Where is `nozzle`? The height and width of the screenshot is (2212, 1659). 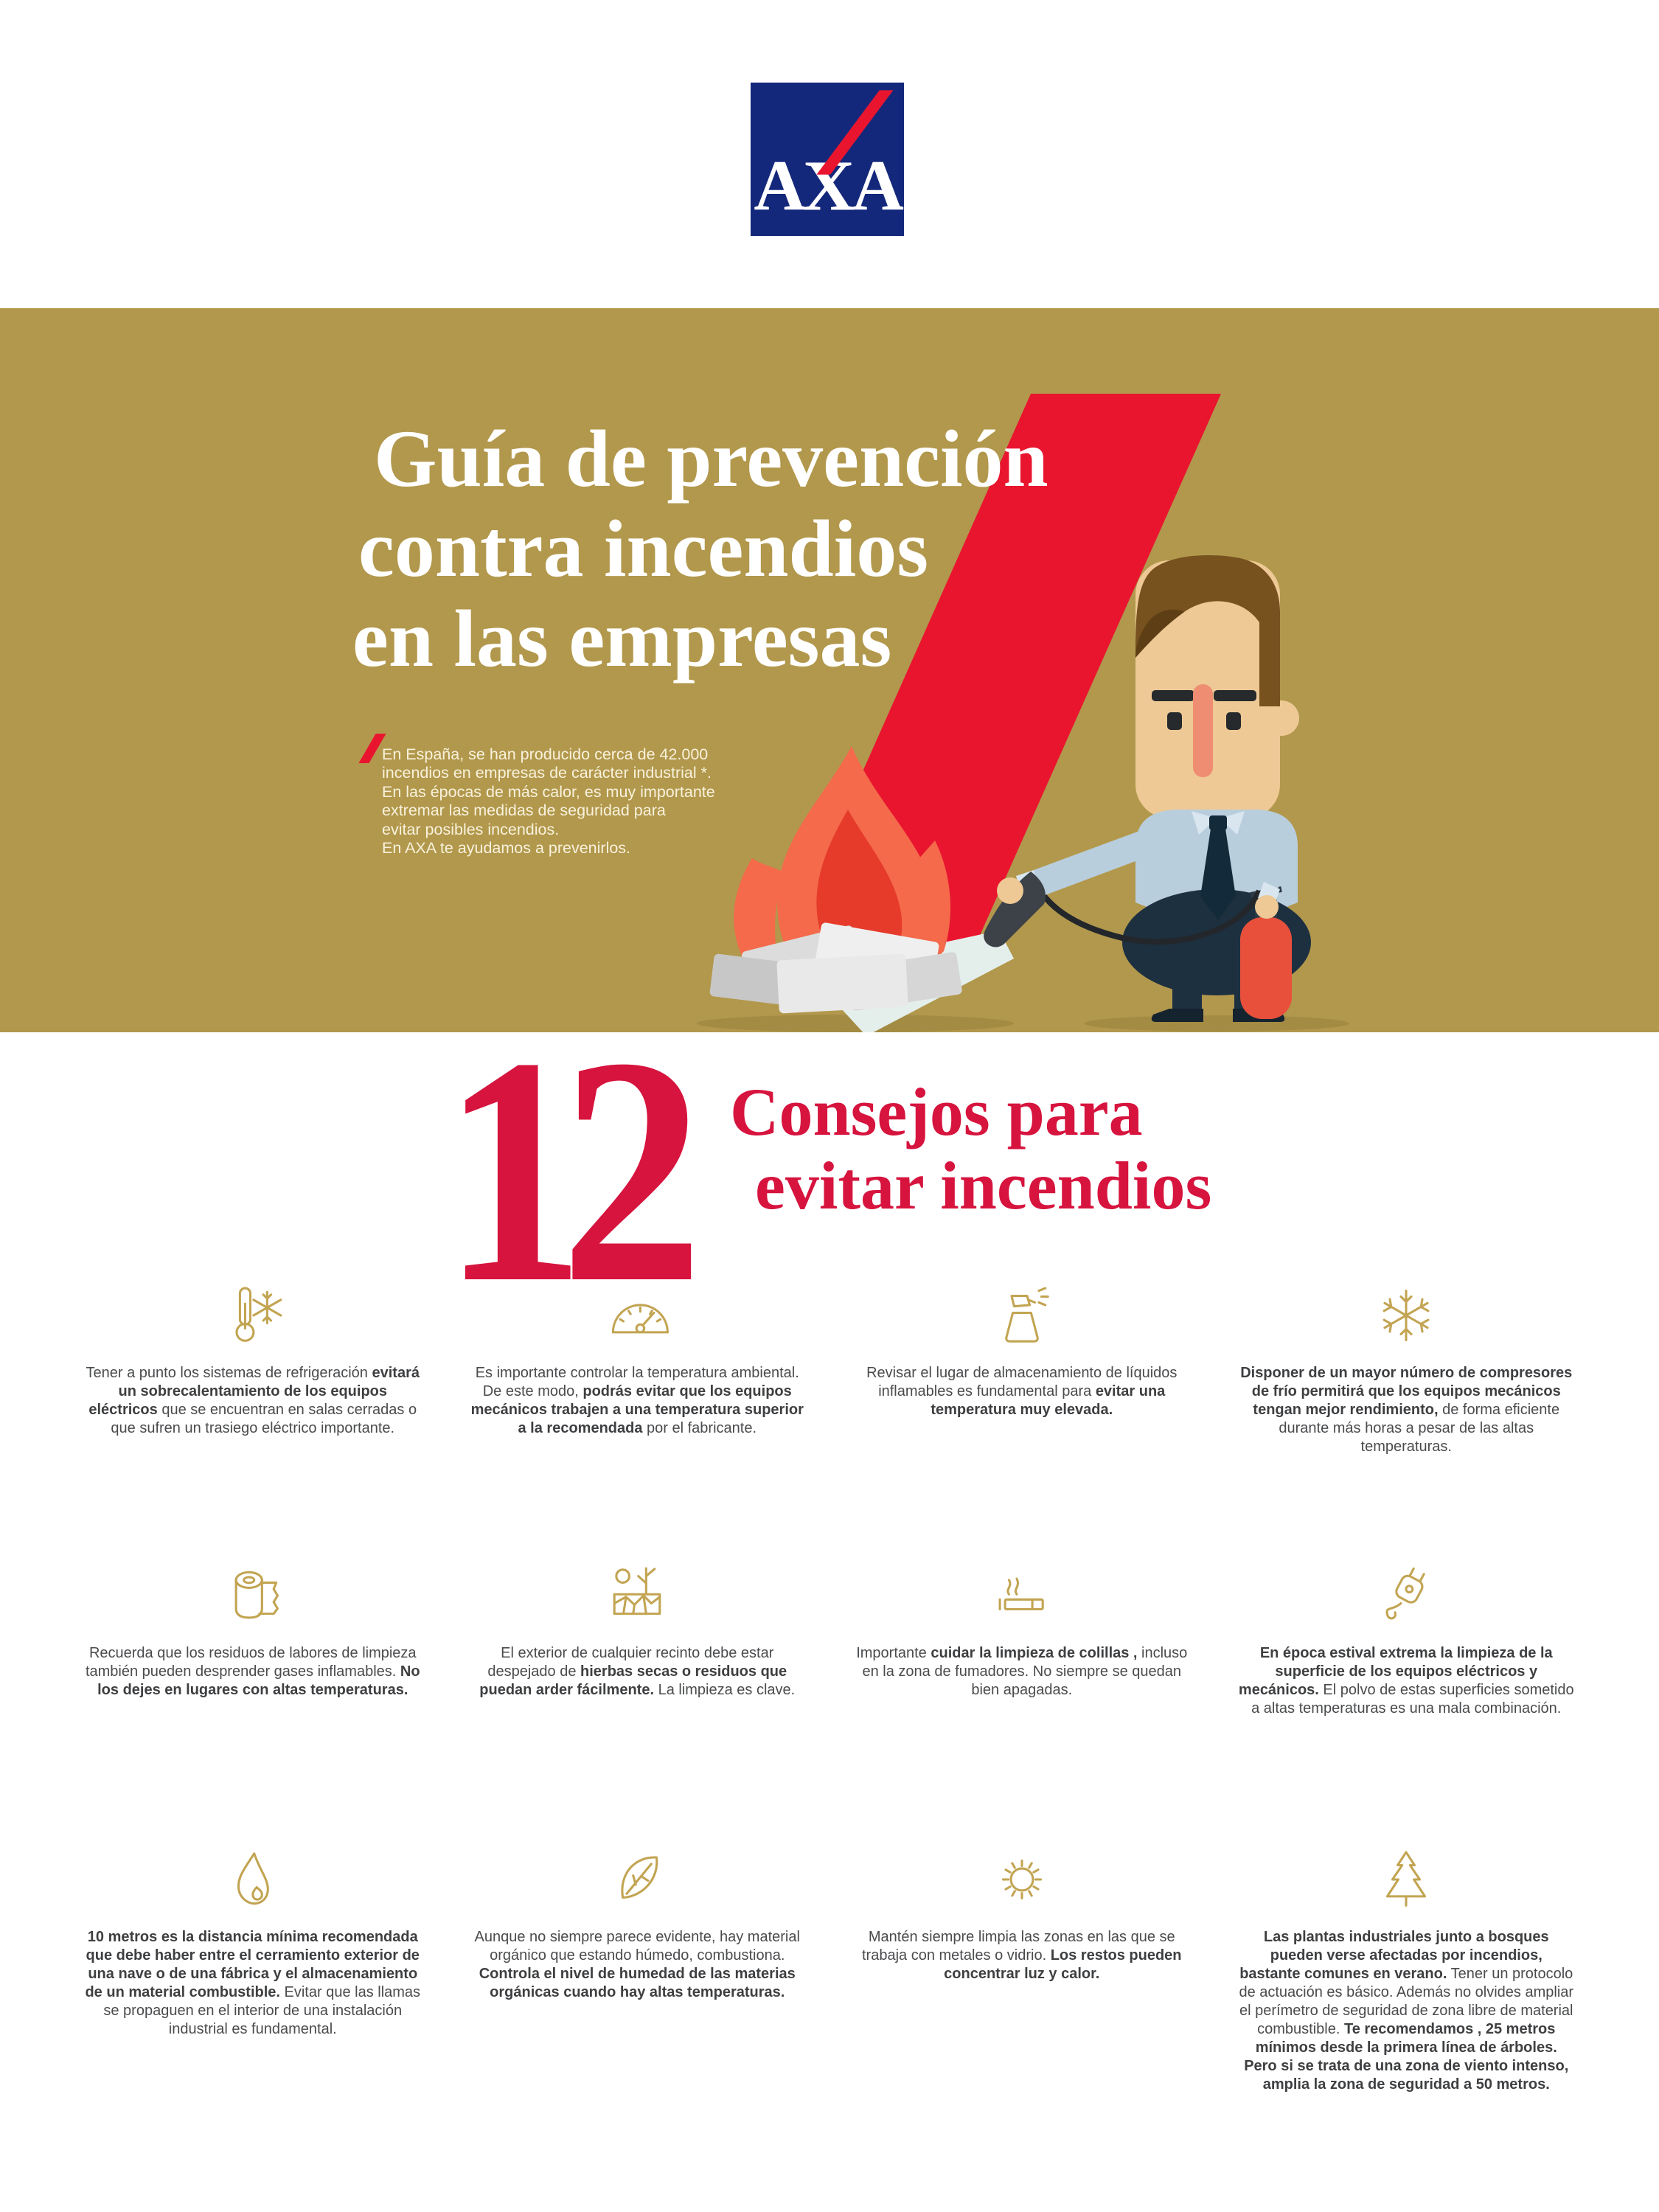 nozzle is located at coordinates (1015, 909).